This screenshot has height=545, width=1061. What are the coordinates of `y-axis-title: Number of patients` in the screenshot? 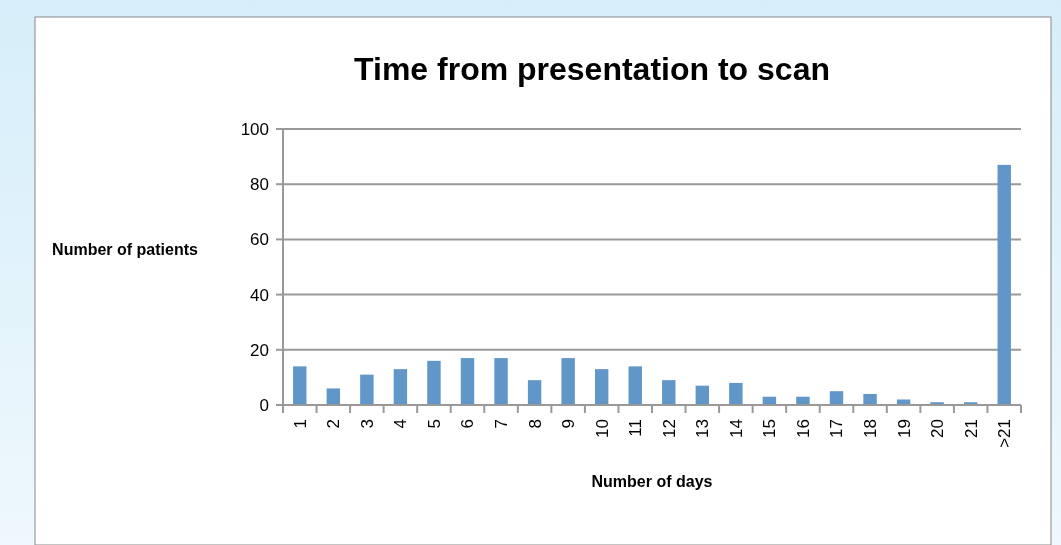 It's located at (125, 249).